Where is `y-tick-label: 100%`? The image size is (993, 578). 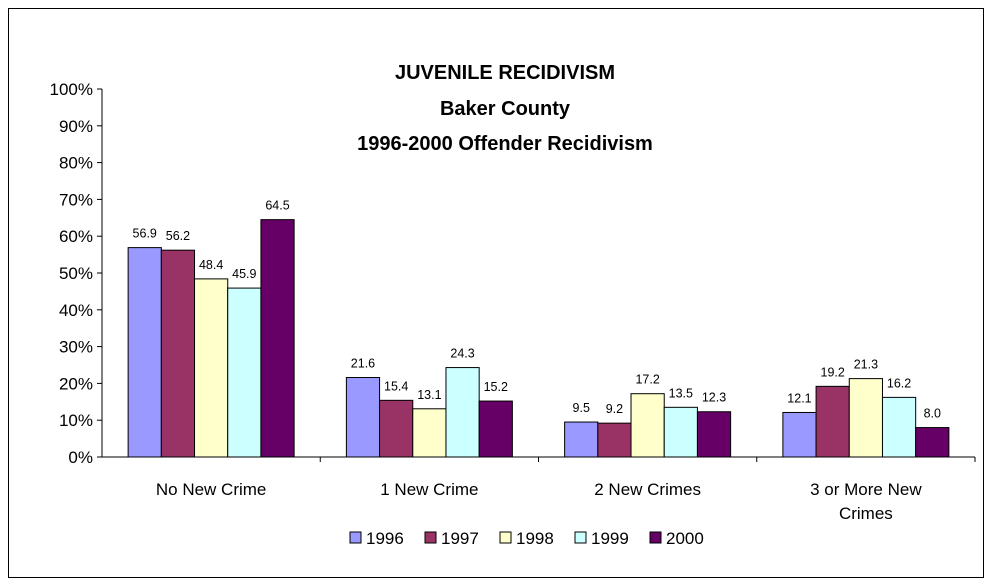 y-tick-label: 100% is located at coordinates (71, 89).